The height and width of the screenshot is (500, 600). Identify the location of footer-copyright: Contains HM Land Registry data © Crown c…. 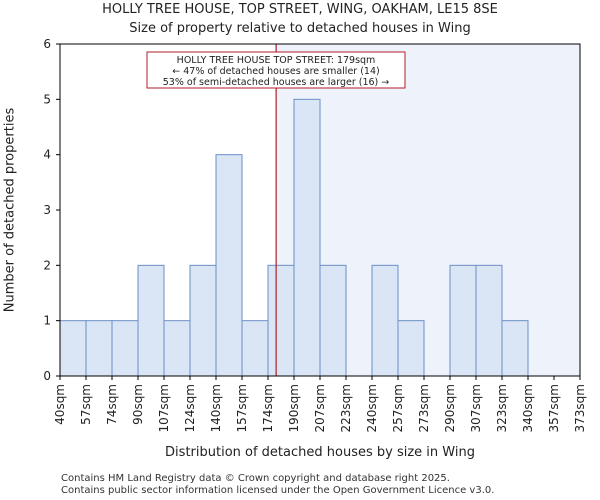
(255, 478).